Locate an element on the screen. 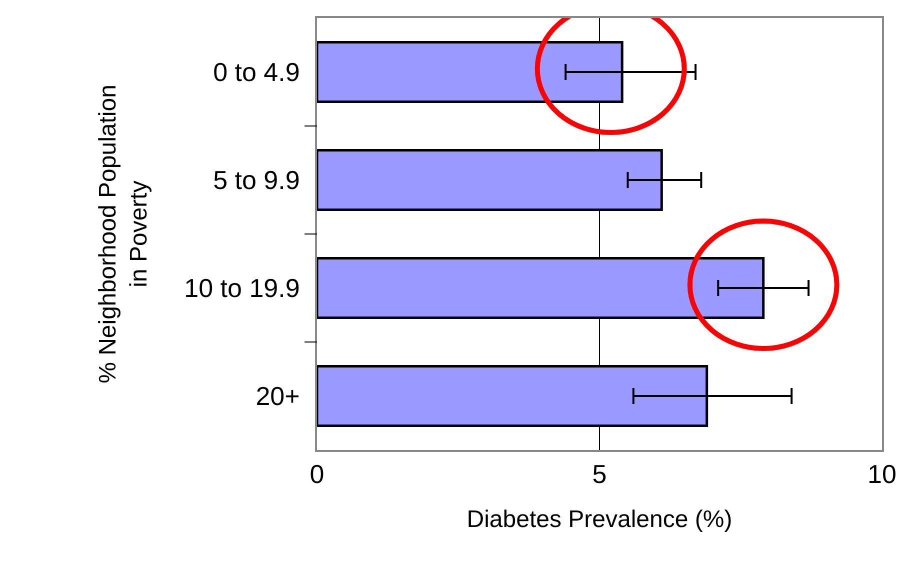  x-axis-title: Diabetes Prevalence (%) is located at coordinates (599, 519).